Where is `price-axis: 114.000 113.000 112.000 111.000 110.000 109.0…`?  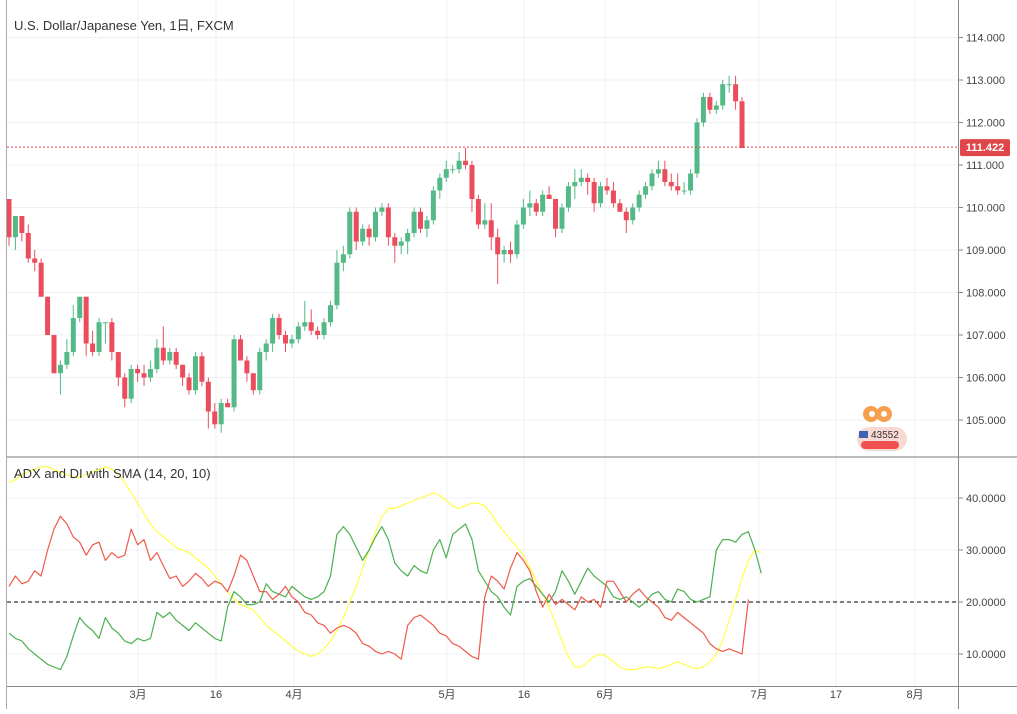 price-axis: 114.000 113.000 112.000 111.000 110.000 109.0… is located at coordinates (982, 230).